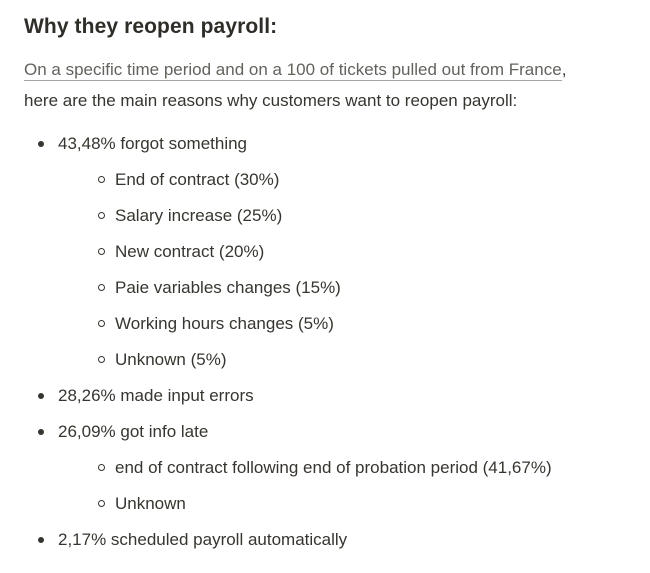 The height and width of the screenshot is (573, 650). What do you see at coordinates (325, 396) in the screenshot?
I see `list-item: 28,26% made input errors` at bounding box center [325, 396].